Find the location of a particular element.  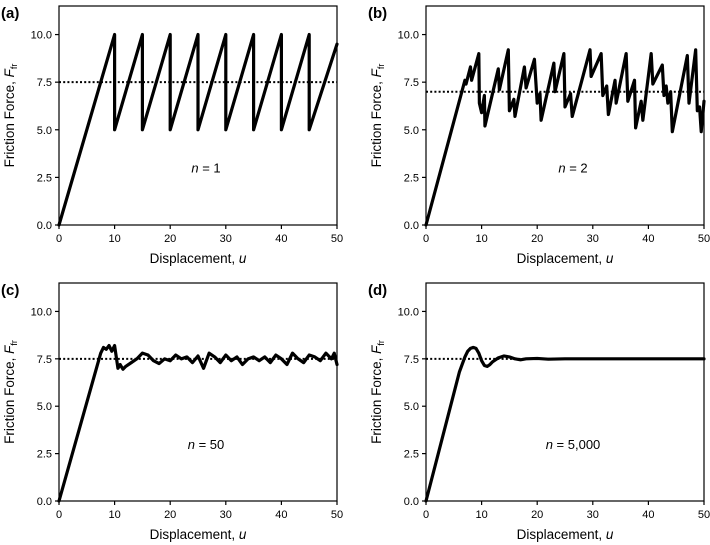

panel-label: (a) is located at coordinates (10, 13).